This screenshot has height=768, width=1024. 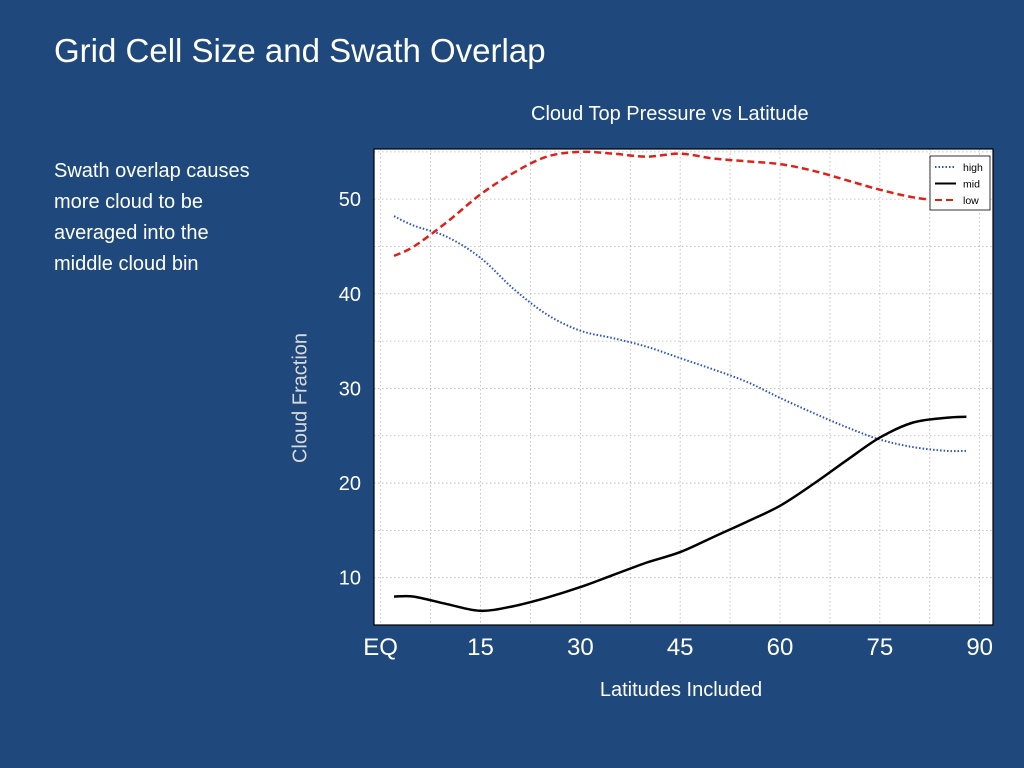 What do you see at coordinates (350, 484) in the screenshot?
I see `y-tick-label: 20` at bounding box center [350, 484].